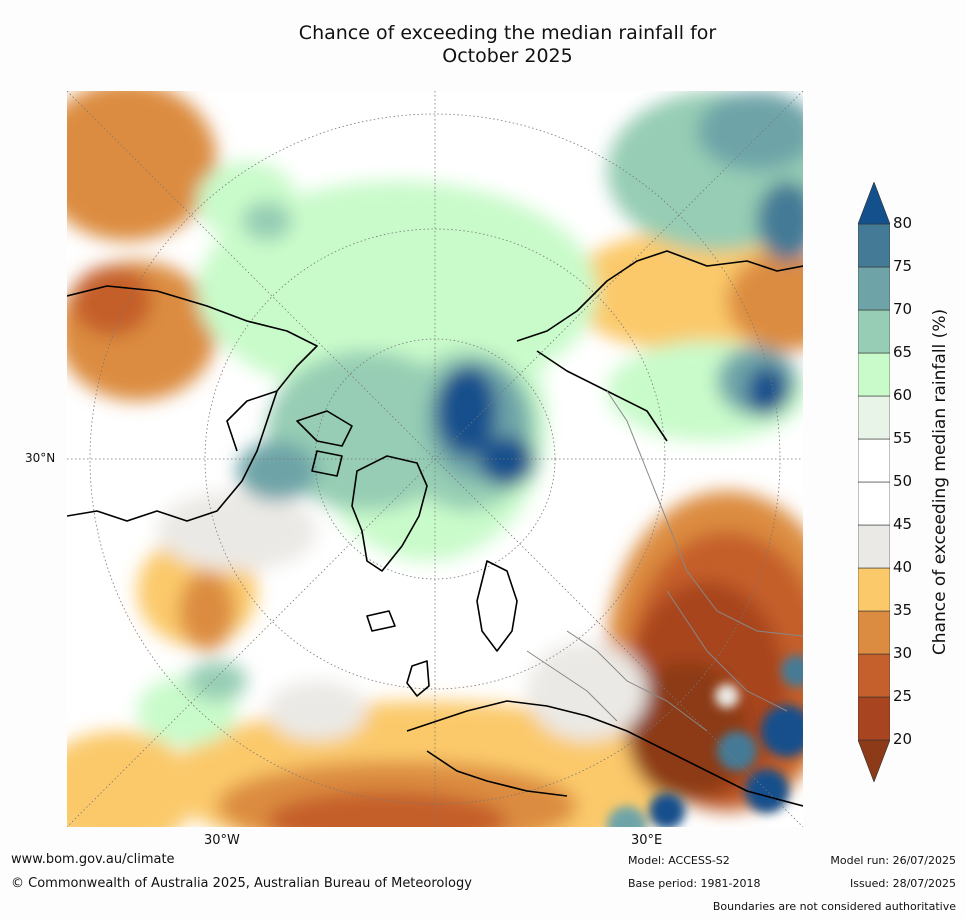  I want to click on lat-label-30n: 30°N, so click(40, 458).